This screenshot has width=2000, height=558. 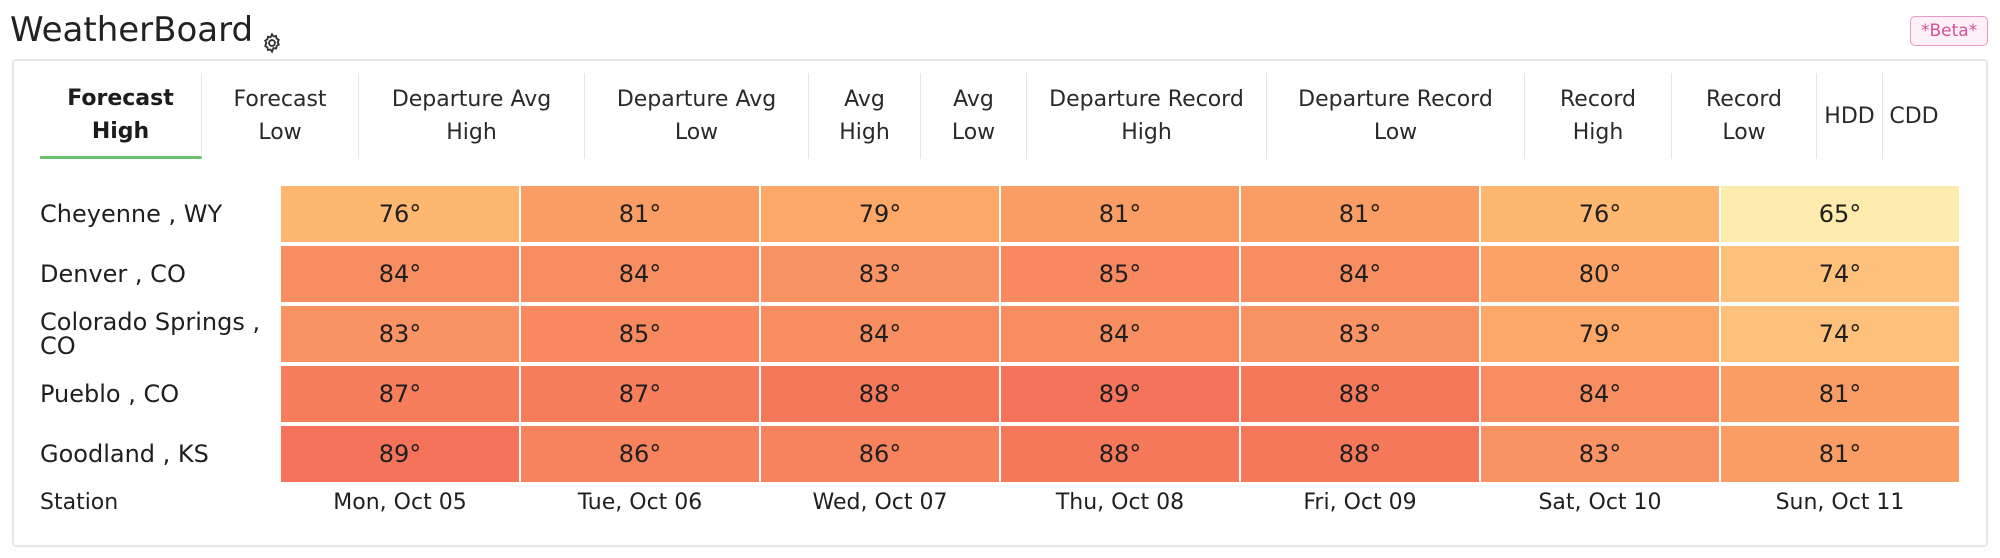 I want to click on table-row: Denver , CO 84° 84° 83° 85° 84° 80° 74°, so click(x=1000, y=274).